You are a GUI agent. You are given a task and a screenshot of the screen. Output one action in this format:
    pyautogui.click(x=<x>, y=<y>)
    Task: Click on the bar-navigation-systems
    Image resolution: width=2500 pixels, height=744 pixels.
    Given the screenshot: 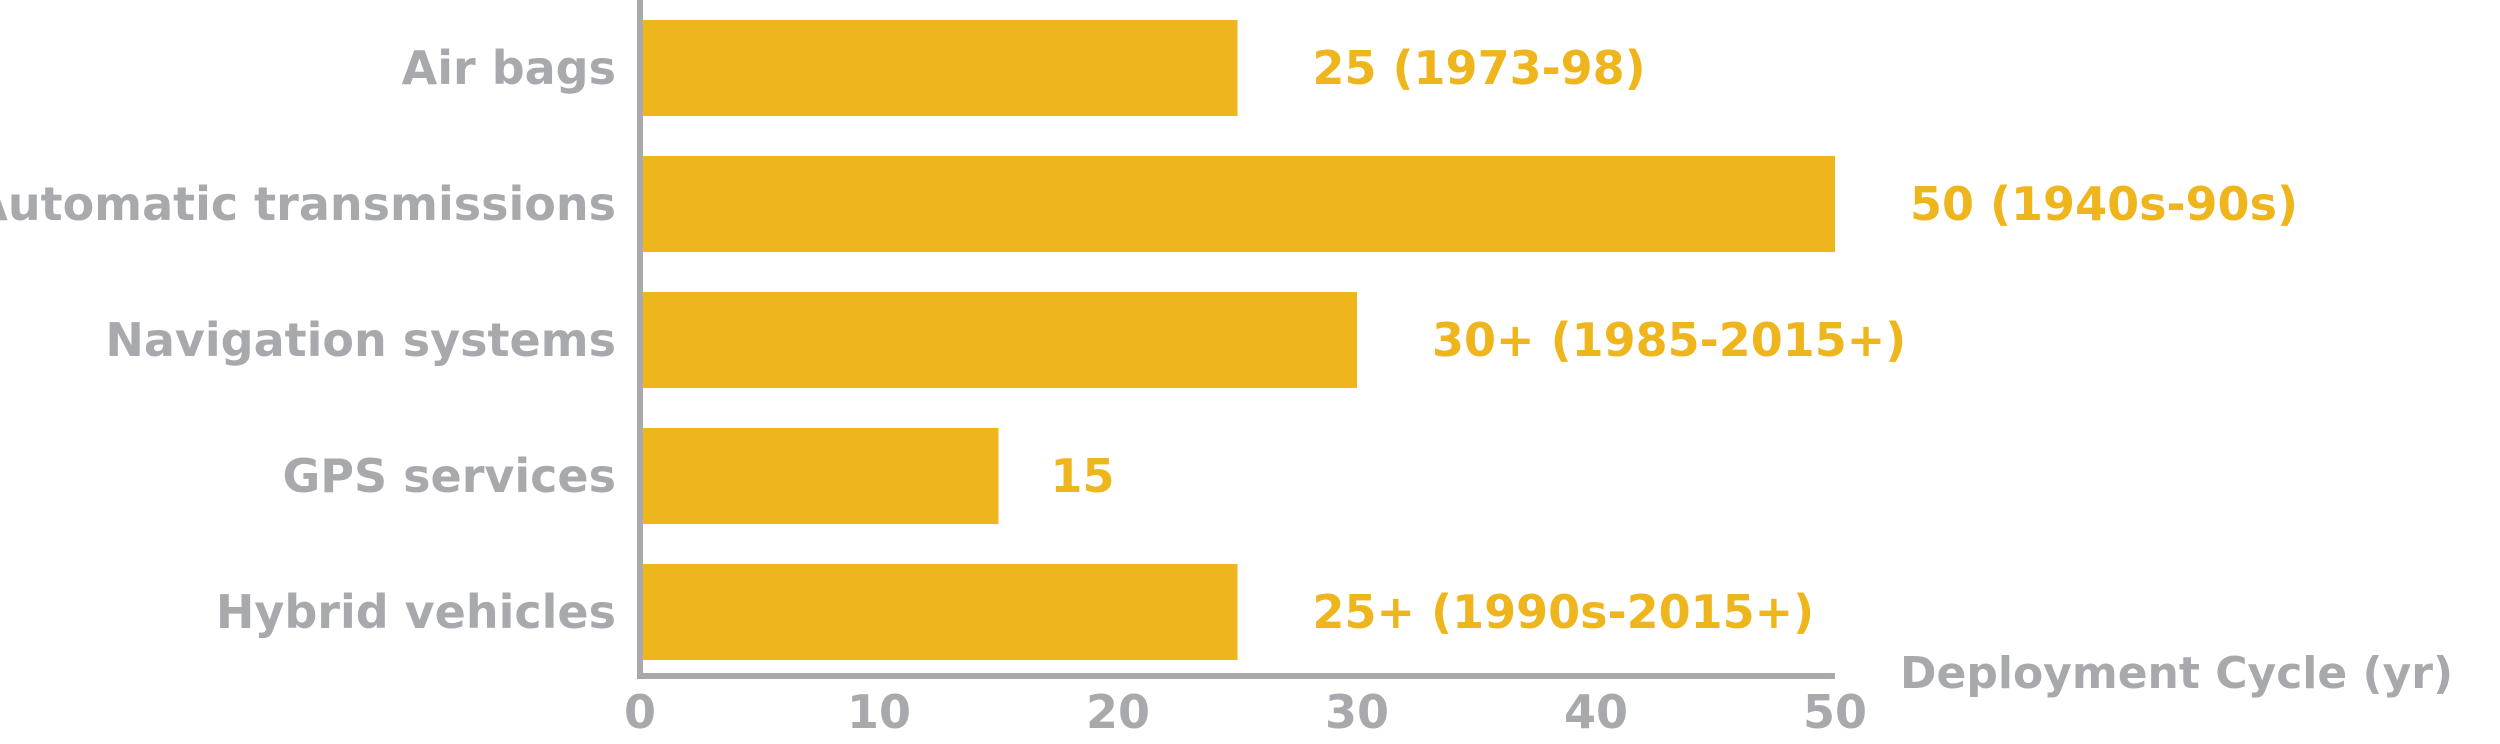 What is the action you would take?
    pyautogui.click(x=998, y=340)
    